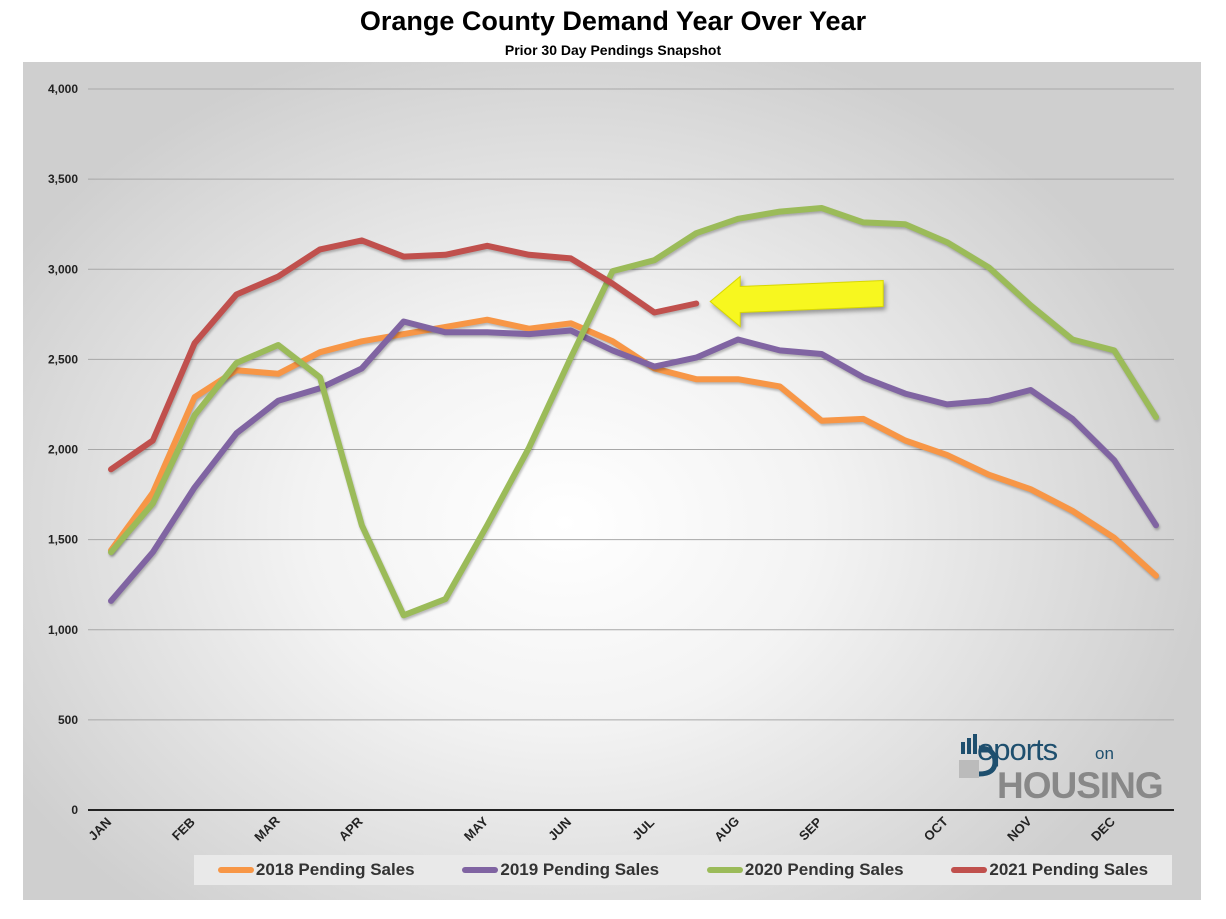 The width and height of the screenshot is (1226, 919). What do you see at coordinates (1080, 785) in the screenshot?
I see `logo-housing-text: HOUSING` at bounding box center [1080, 785].